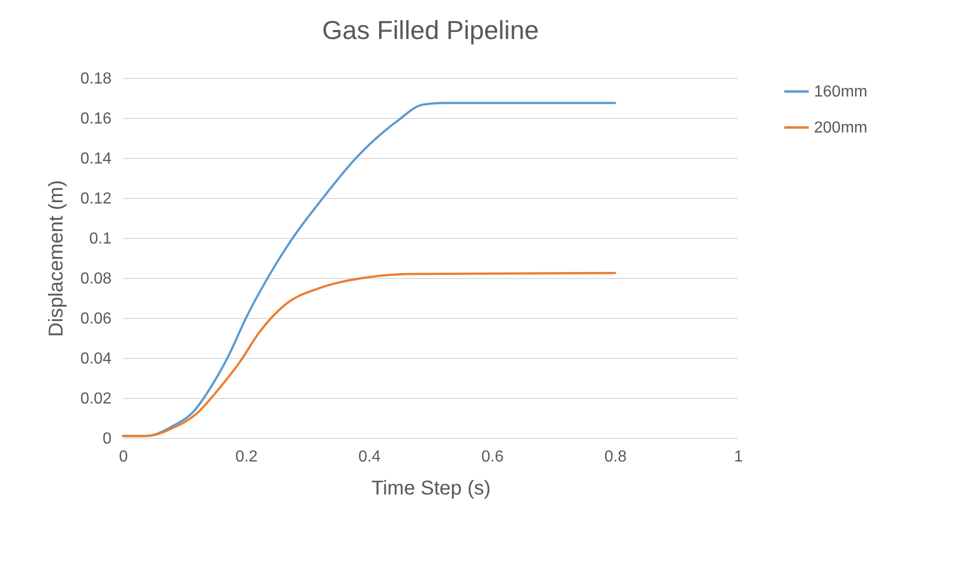 This screenshot has width=959, height=581. What do you see at coordinates (96, 159) in the screenshot?
I see `y-tick-label: 0.14` at bounding box center [96, 159].